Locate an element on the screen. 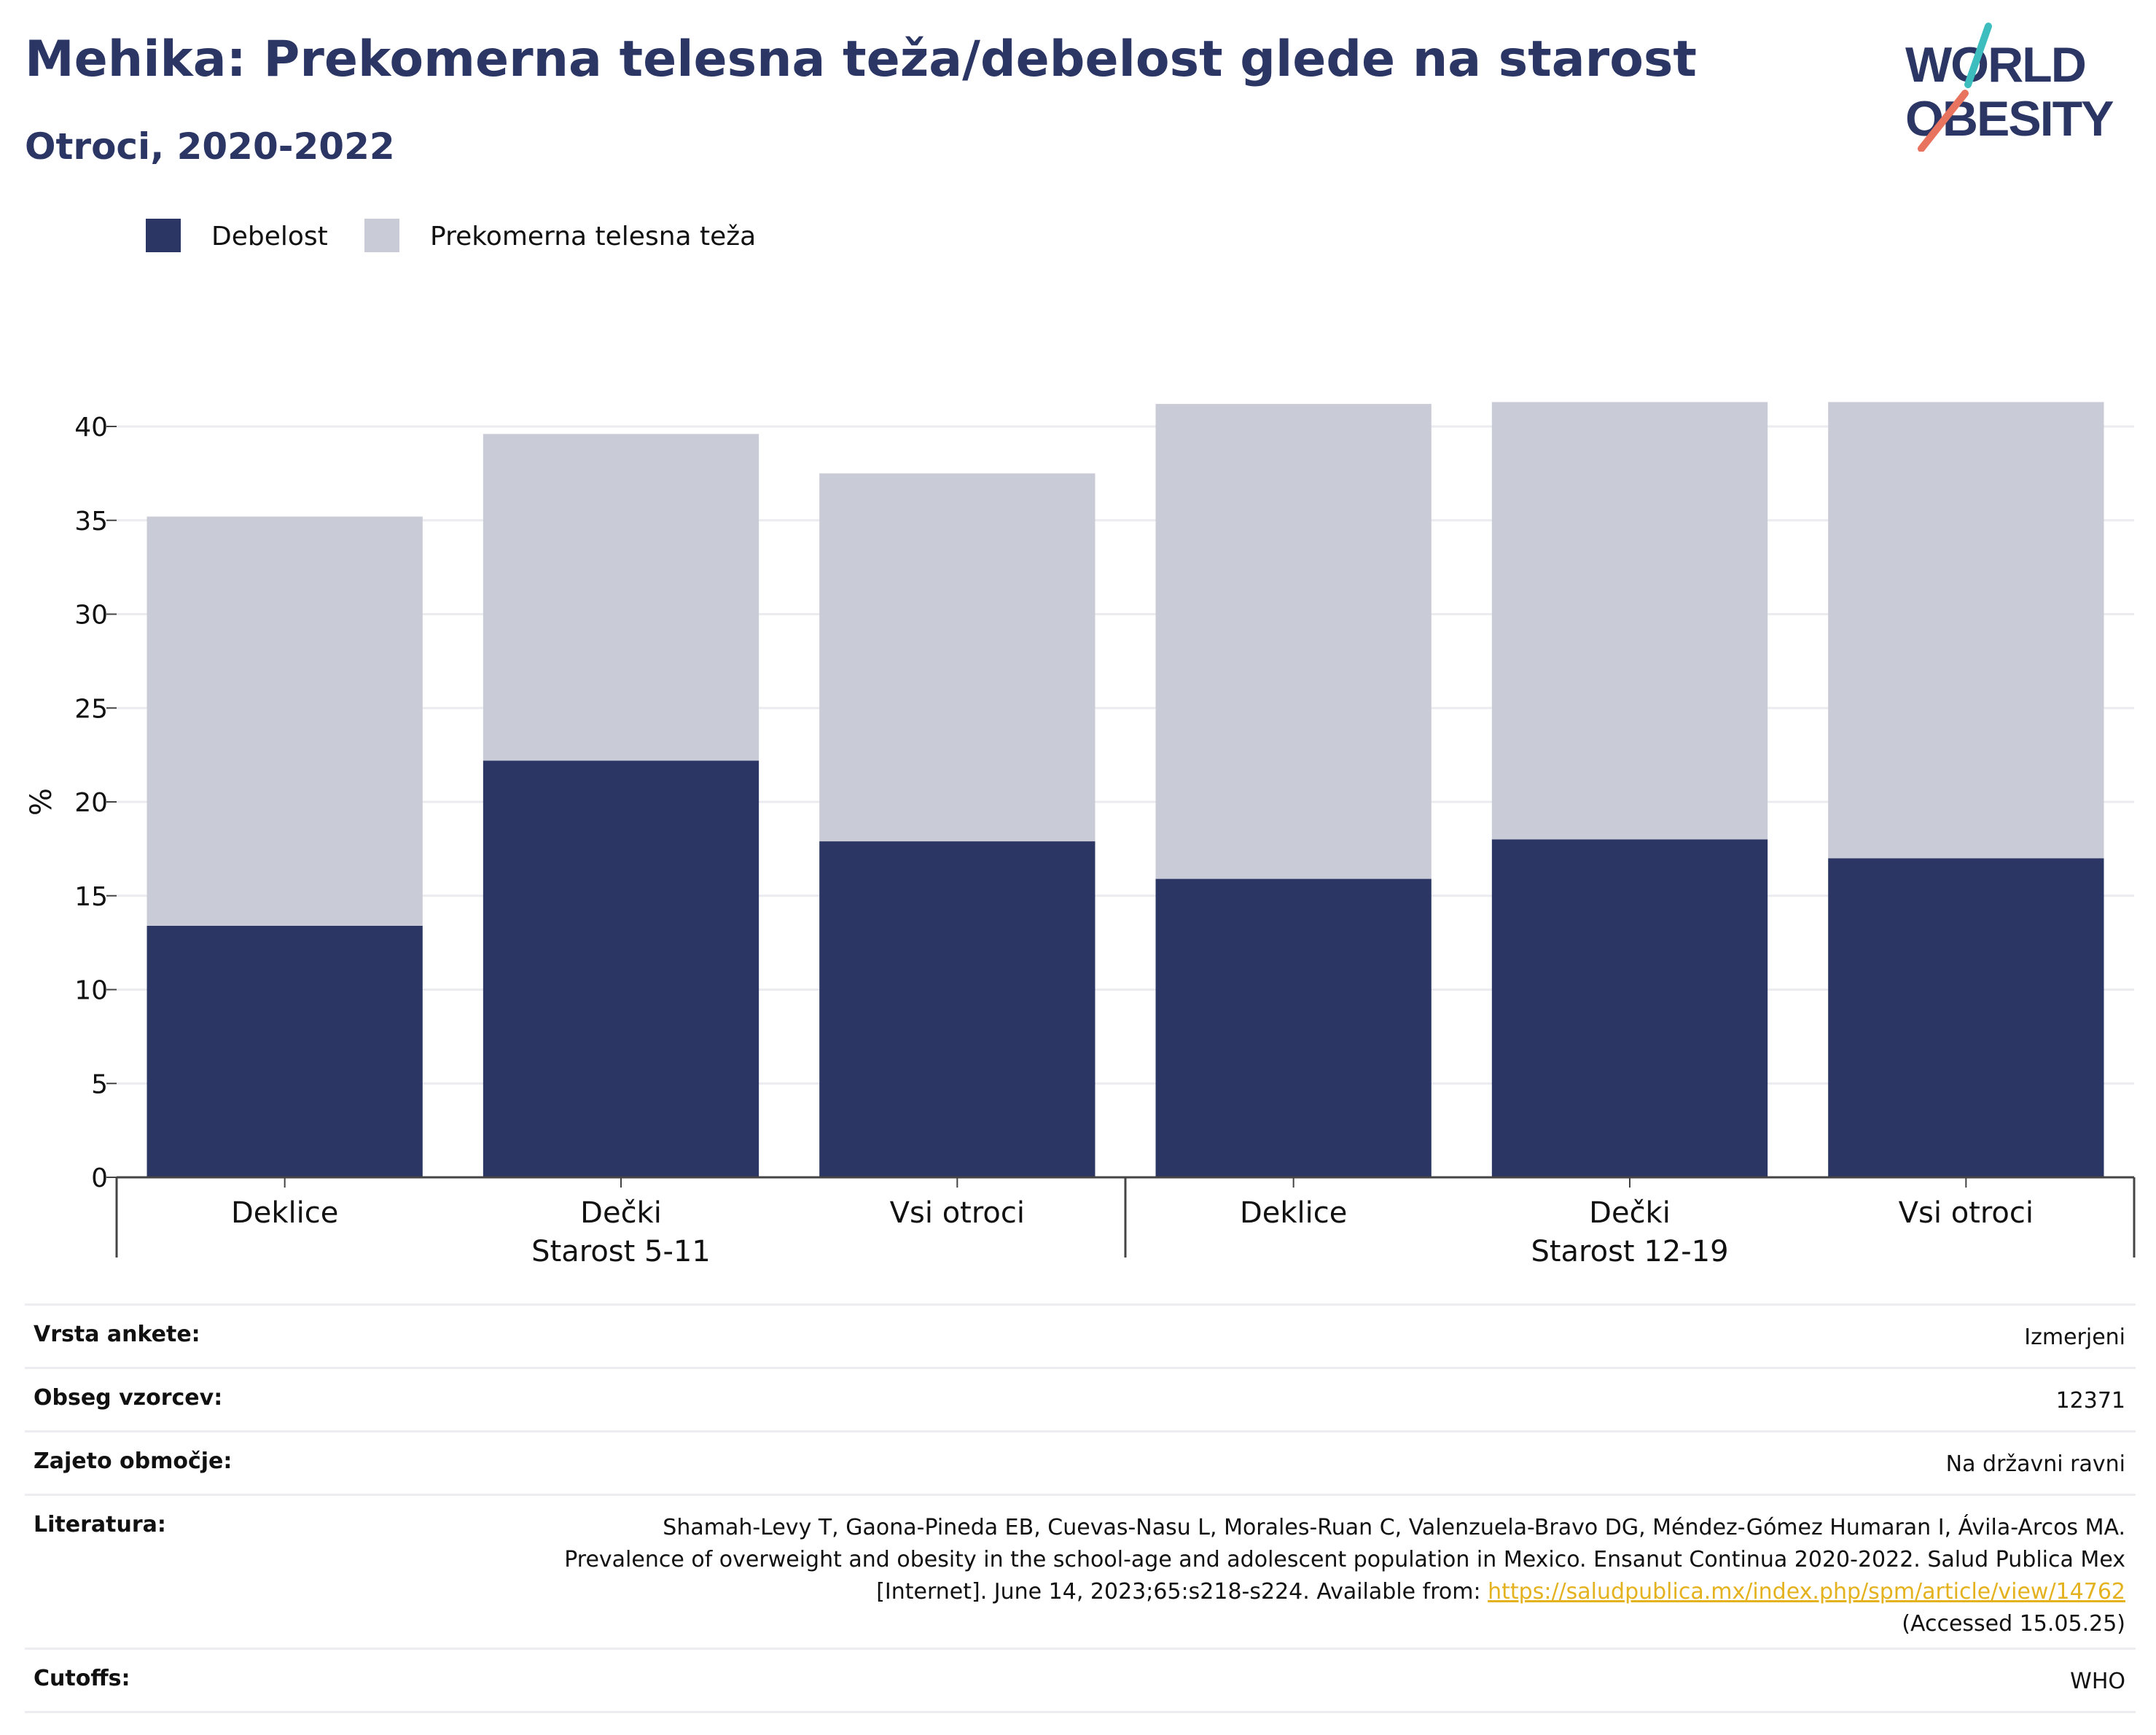 This screenshot has width=2156, height=1735. meta-label: Cutoffs: is located at coordinates (82, 1678).